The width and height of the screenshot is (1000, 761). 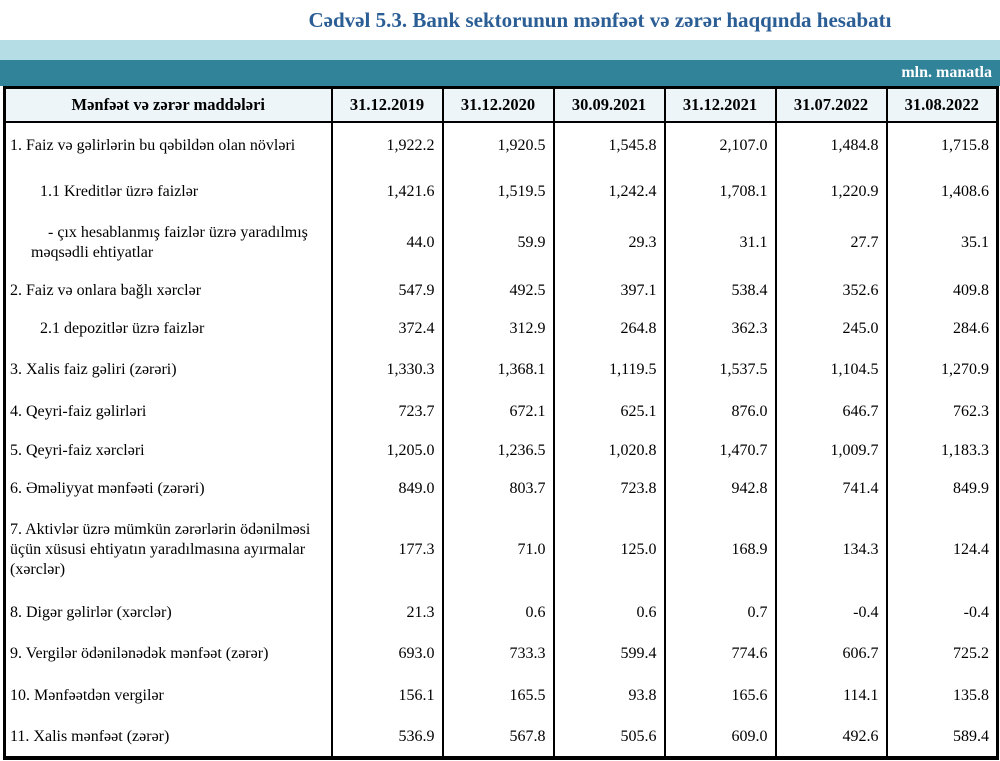 I want to click on cell-value: 284.6, so click(x=942, y=328).